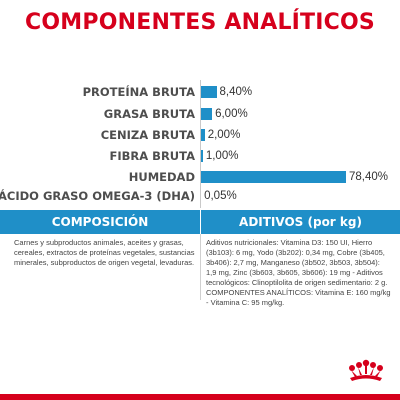 This screenshot has width=400, height=400. Describe the element at coordinates (224, 135) in the screenshot. I see `analytic-value: 2,00%` at that location.